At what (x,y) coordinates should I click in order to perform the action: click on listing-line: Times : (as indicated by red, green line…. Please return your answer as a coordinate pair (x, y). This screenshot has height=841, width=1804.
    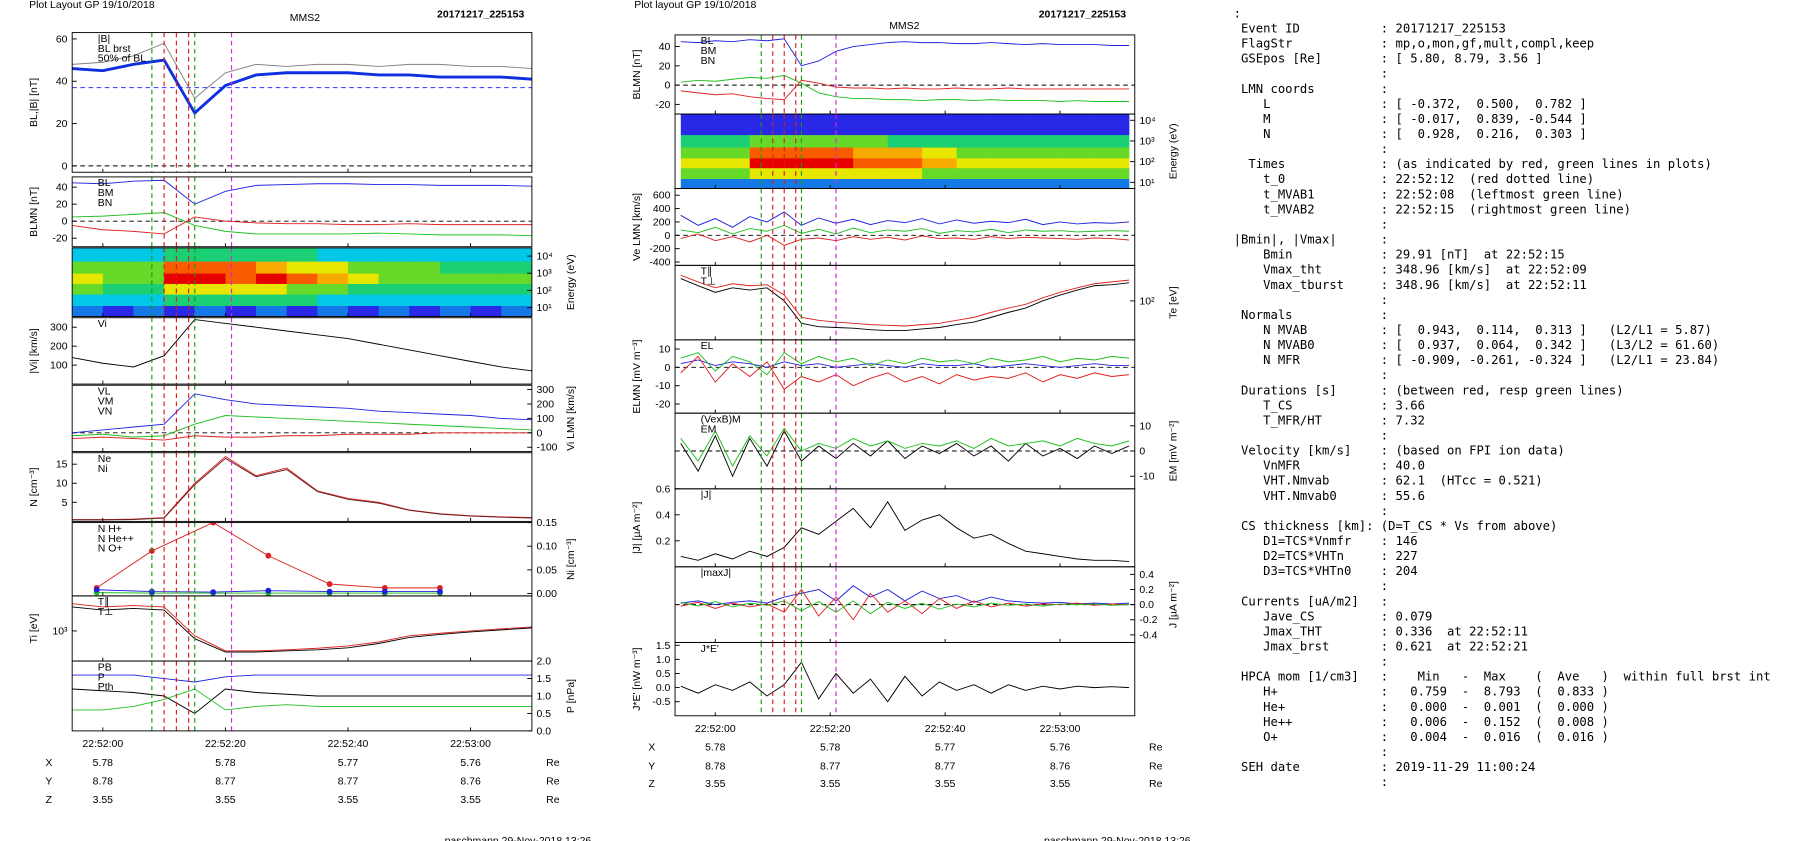
    Looking at the image, I should click on (1473, 164).